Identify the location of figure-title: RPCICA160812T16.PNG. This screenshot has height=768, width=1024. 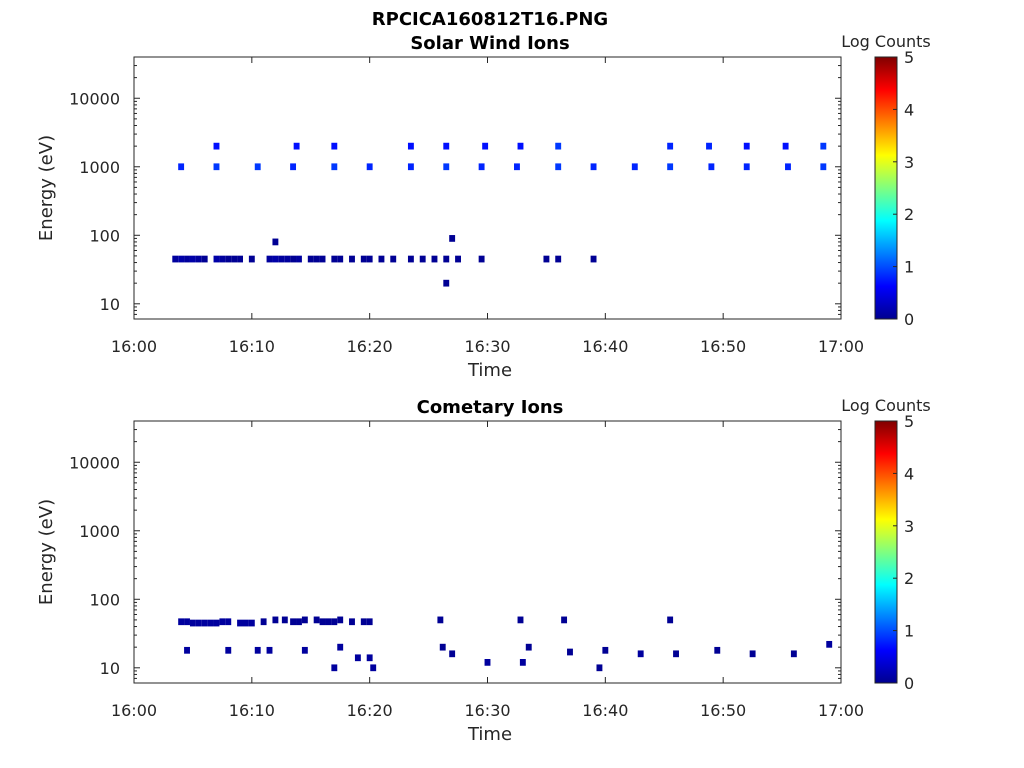
(490, 19).